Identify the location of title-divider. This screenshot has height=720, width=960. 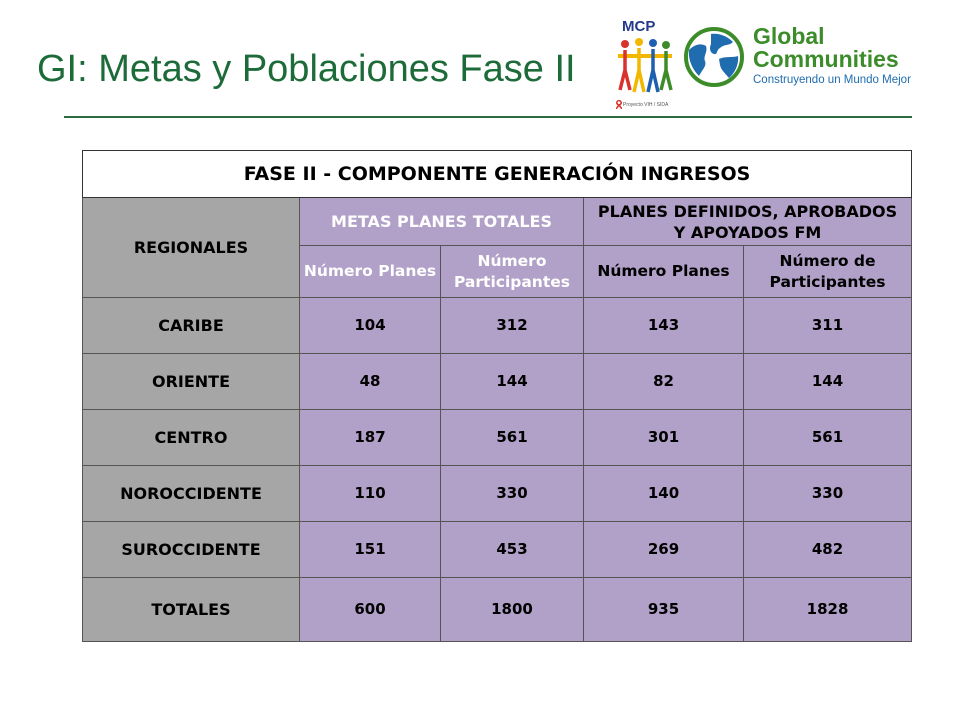
(488, 117).